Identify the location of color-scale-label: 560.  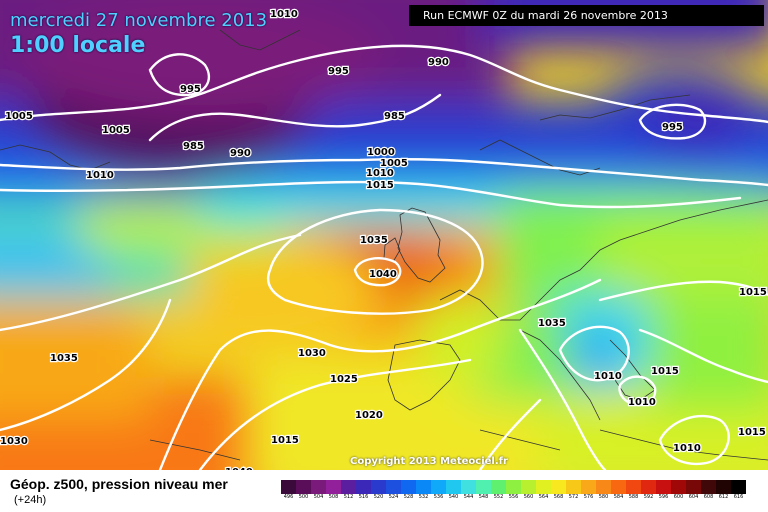
(528, 497).